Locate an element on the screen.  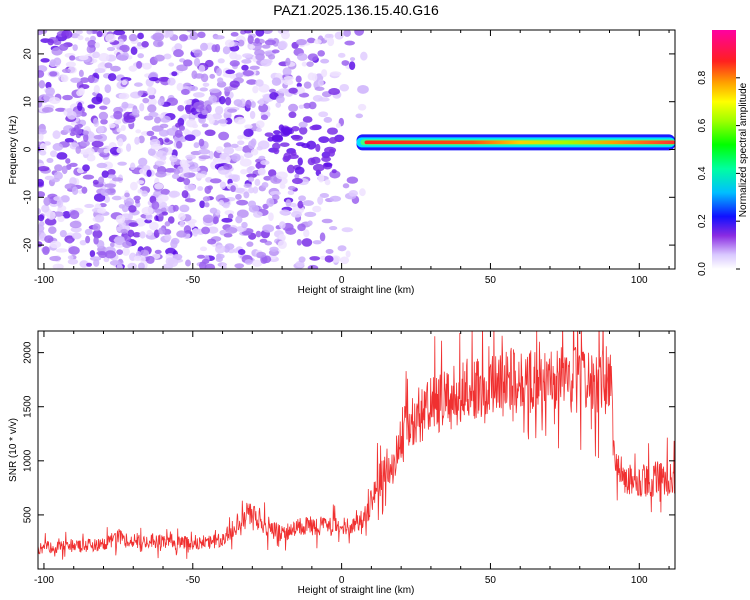
colorbar-ticks: 0.0 0.2 0.4 0.6 0.8 is located at coordinates (718, 173).